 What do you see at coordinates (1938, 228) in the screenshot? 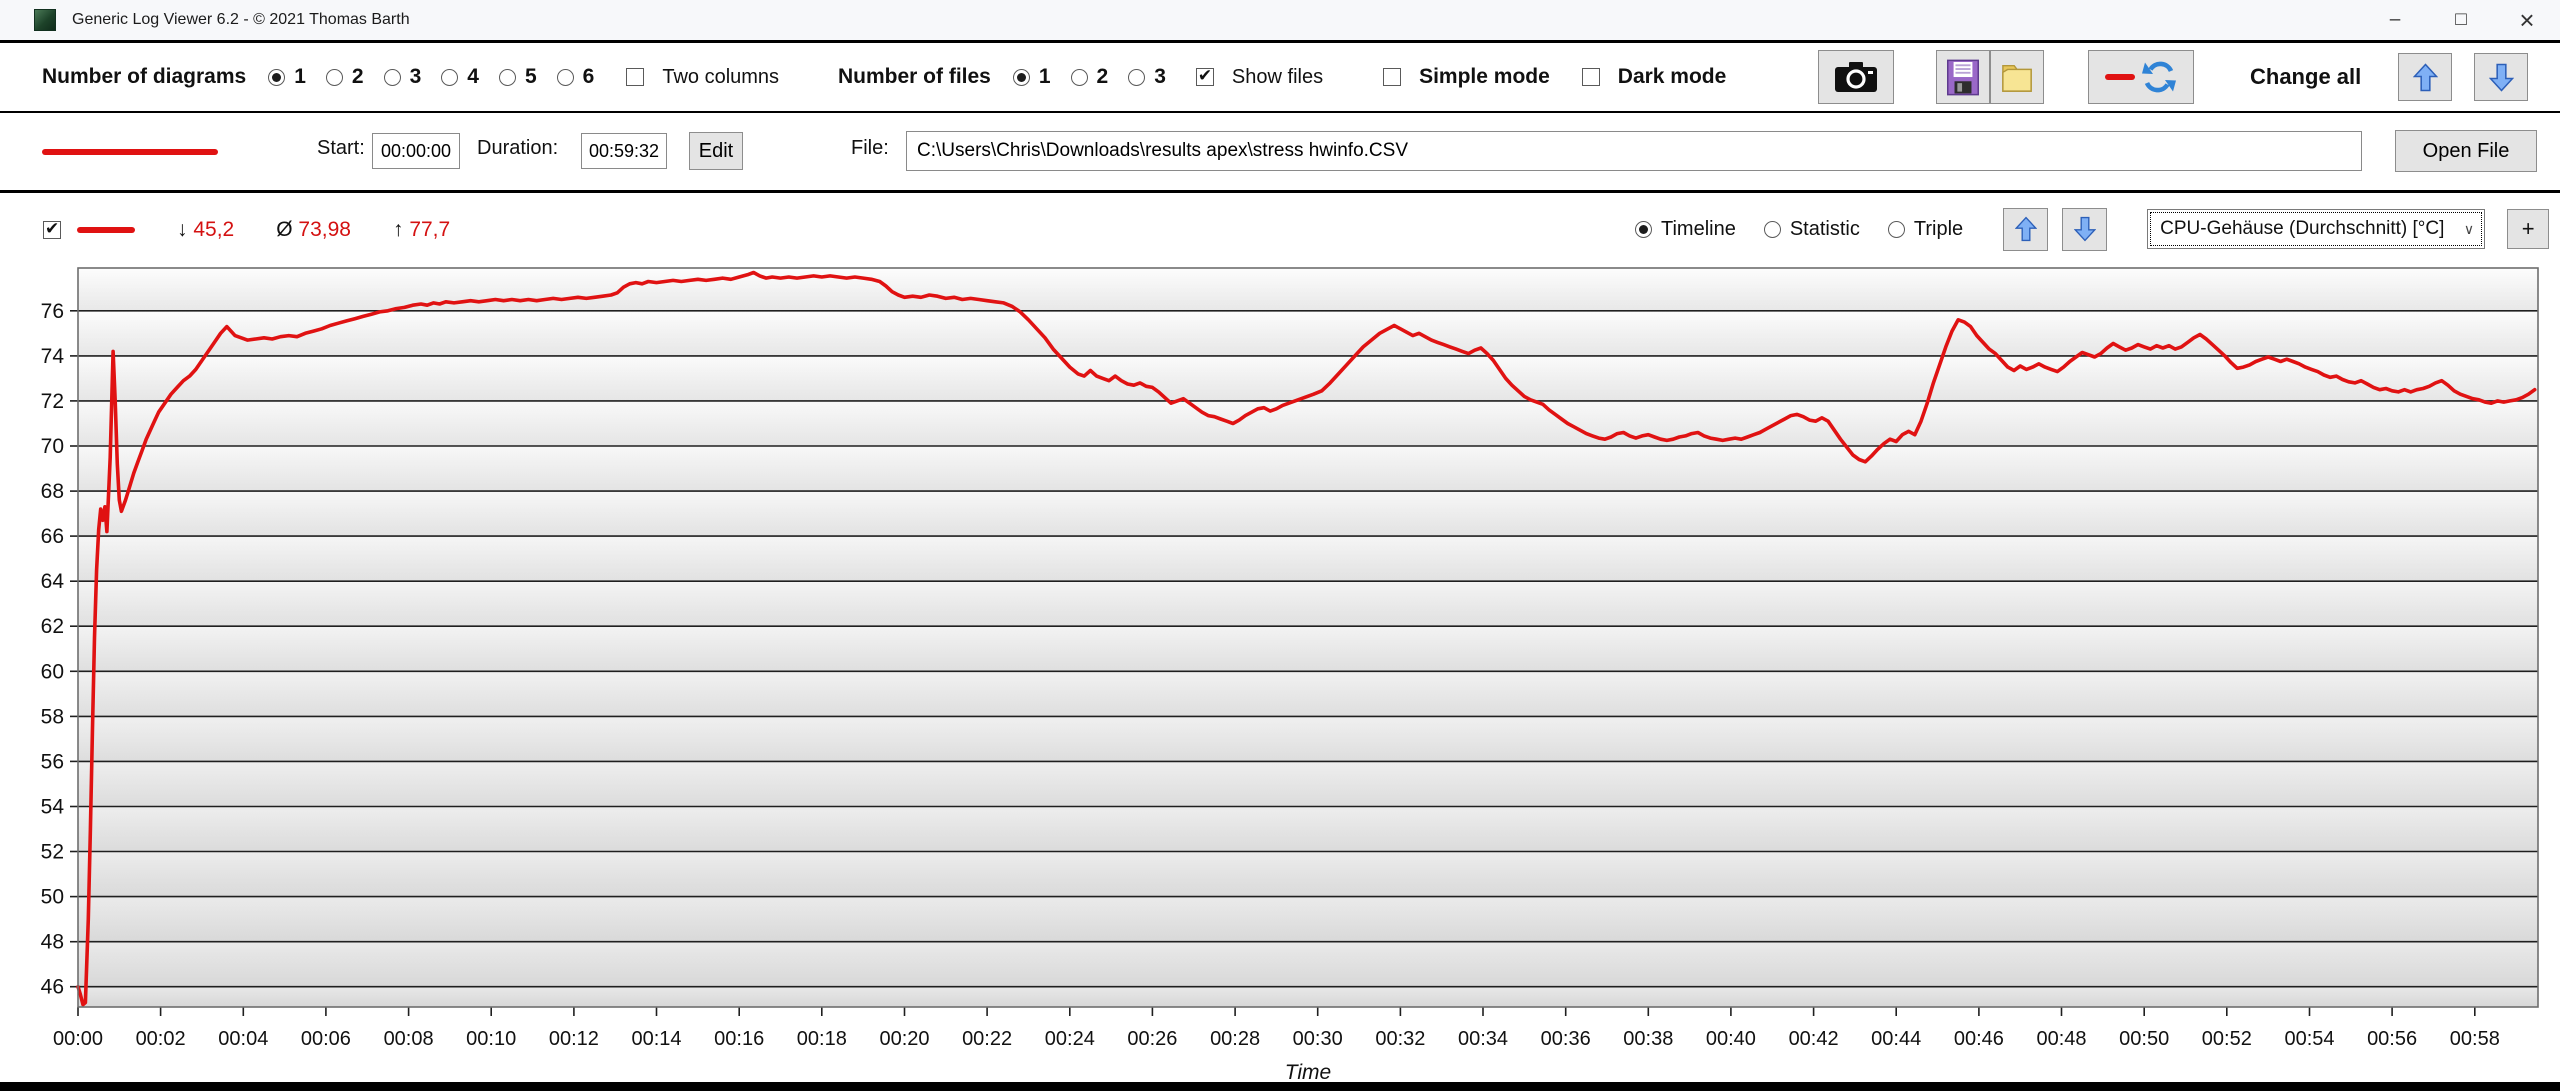
I see `radio-label: Triple` at bounding box center [1938, 228].